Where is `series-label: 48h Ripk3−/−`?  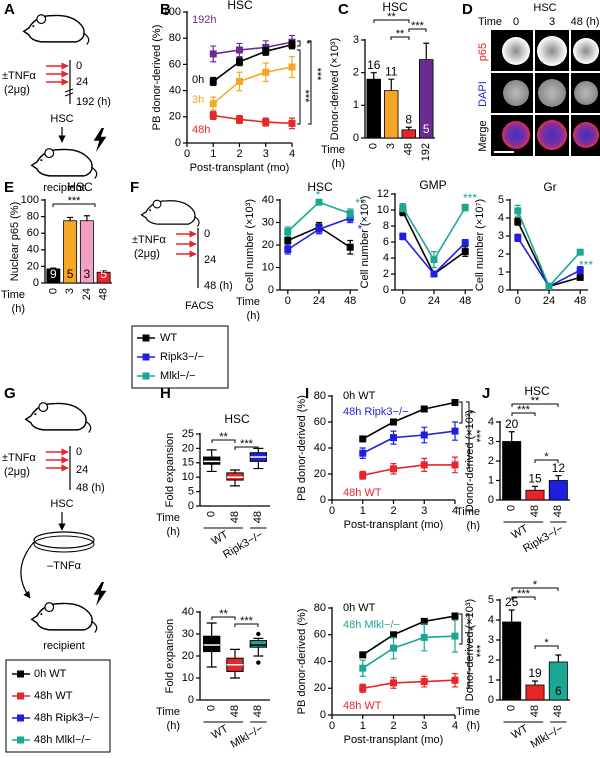 series-label: 48h Ripk3−/− is located at coordinates (375, 412).